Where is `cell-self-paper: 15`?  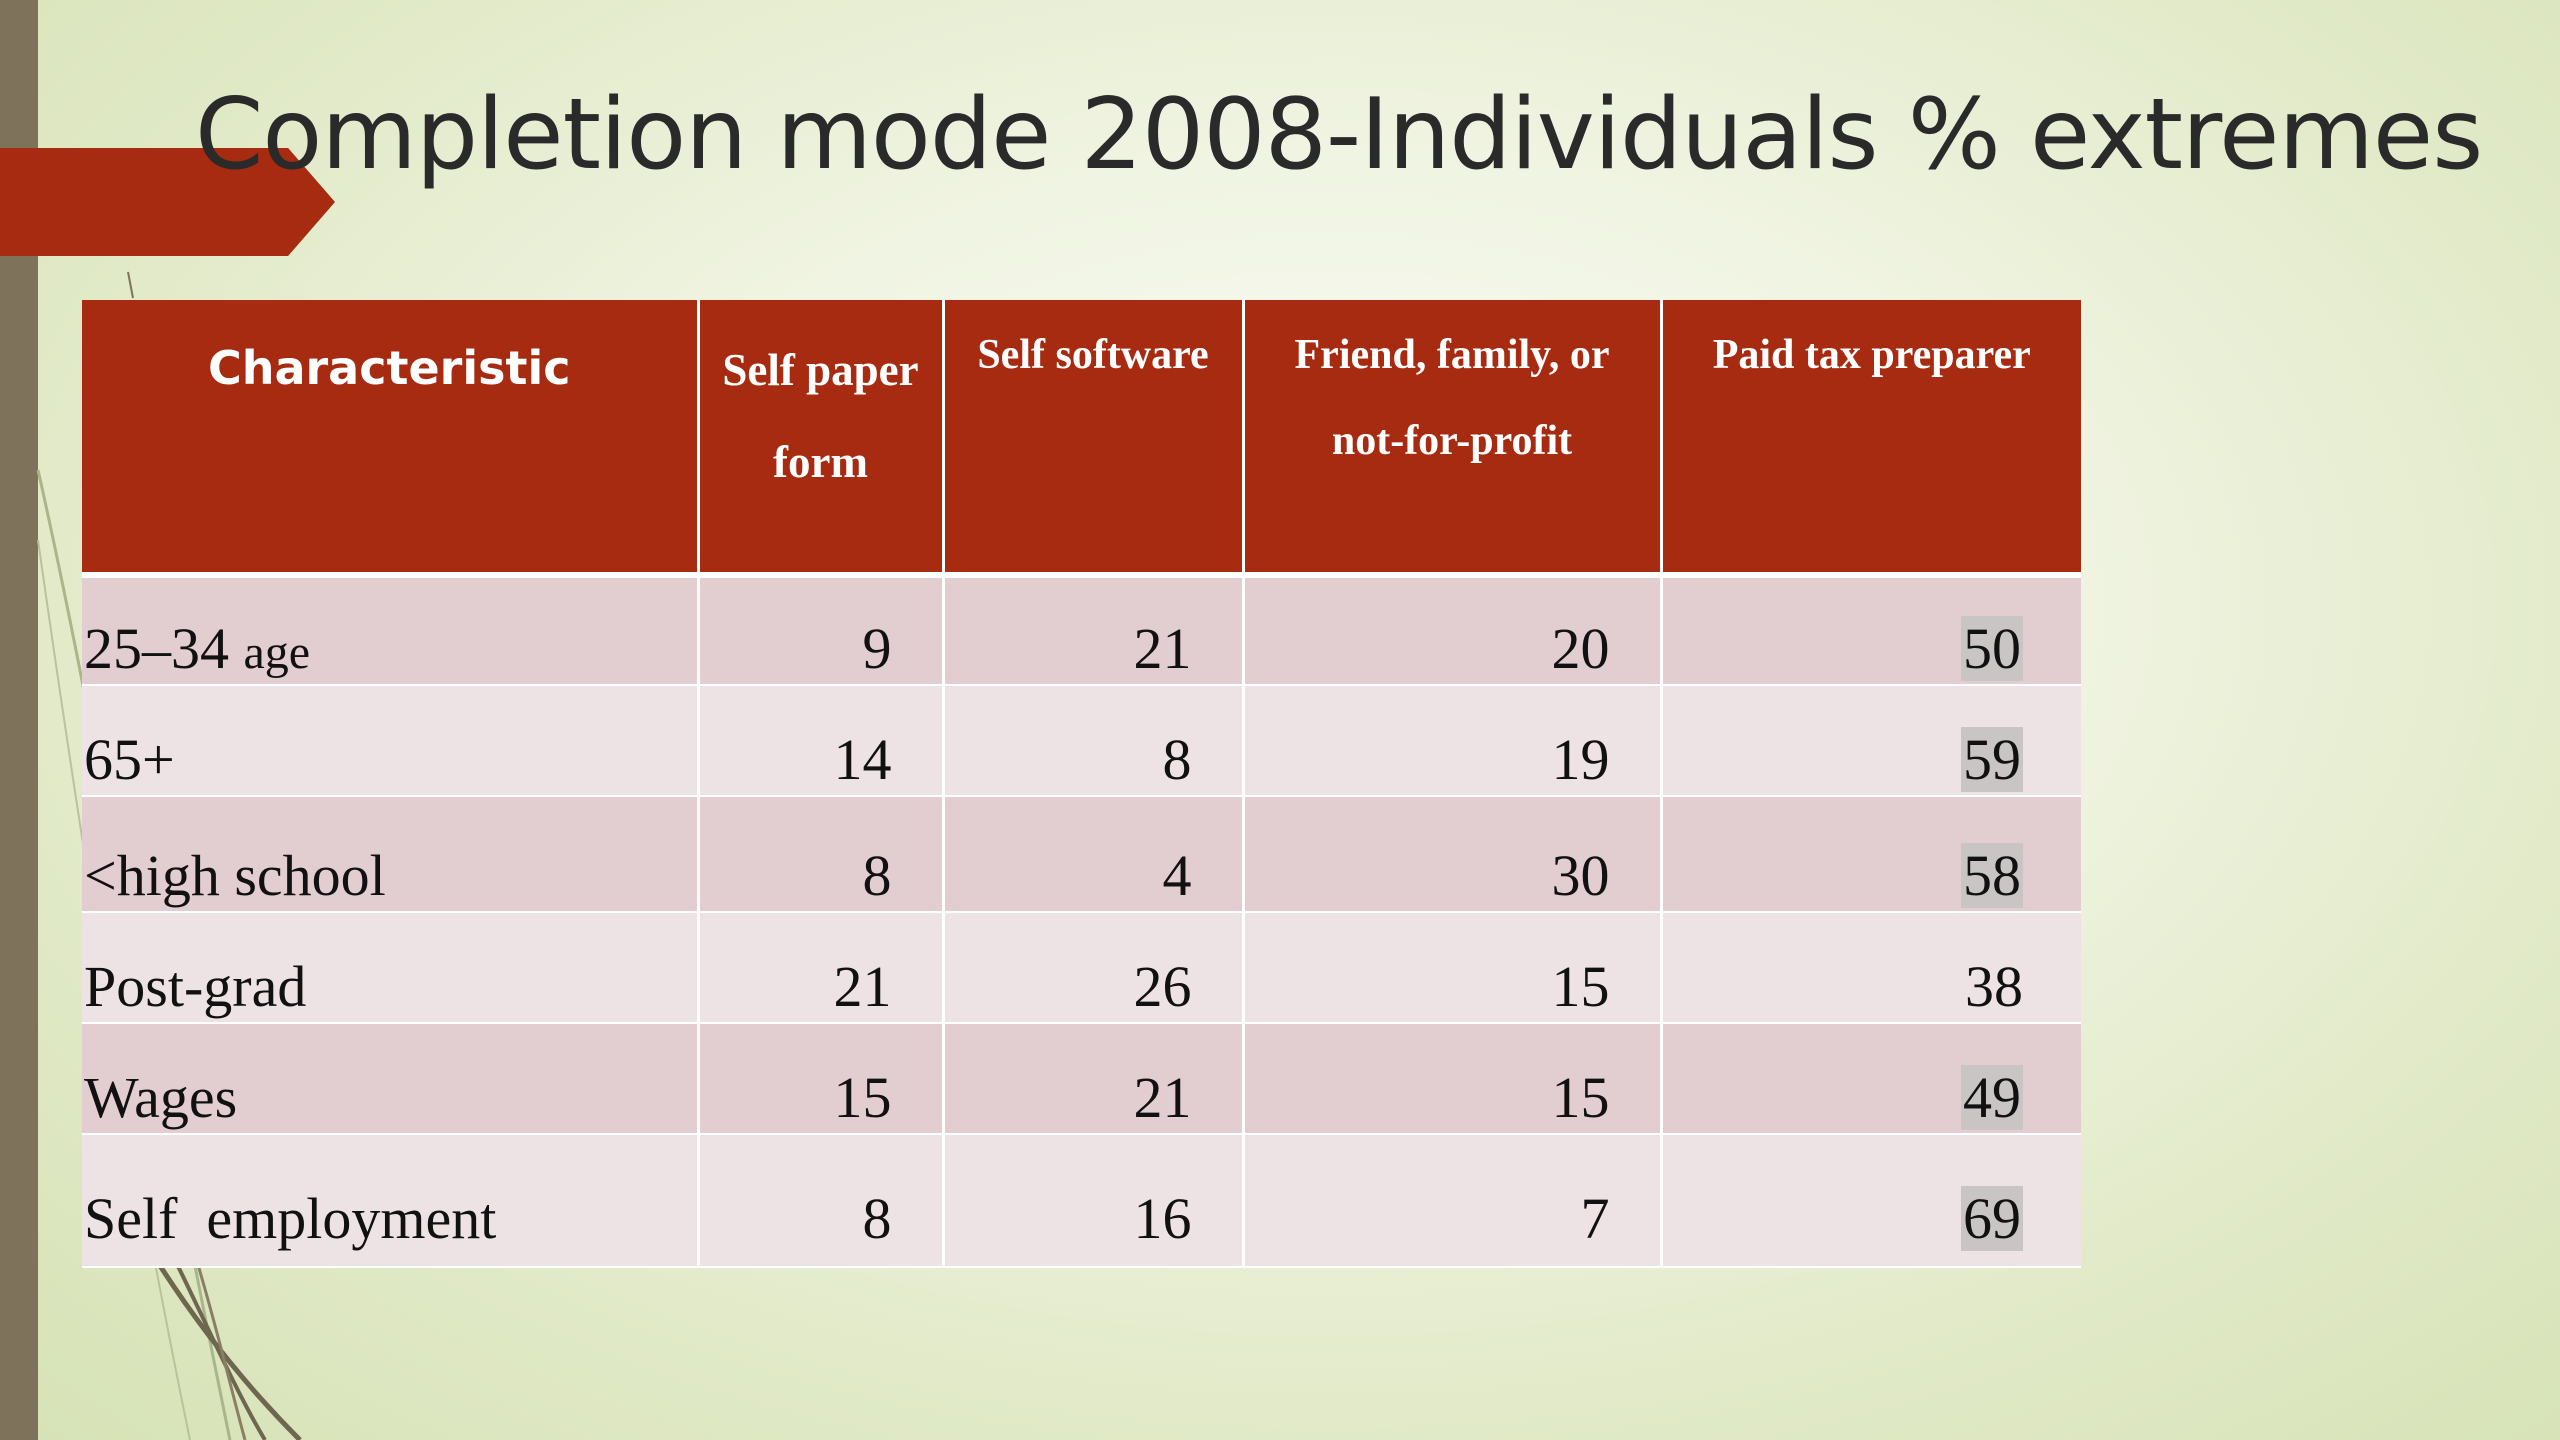 cell-self-paper: 15 is located at coordinates (821, 1079).